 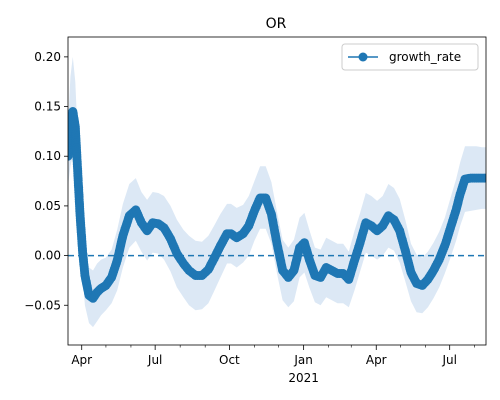 What do you see at coordinates (303, 378) in the screenshot?
I see `x-tick-sublabel: 2021` at bounding box center [303, 378].